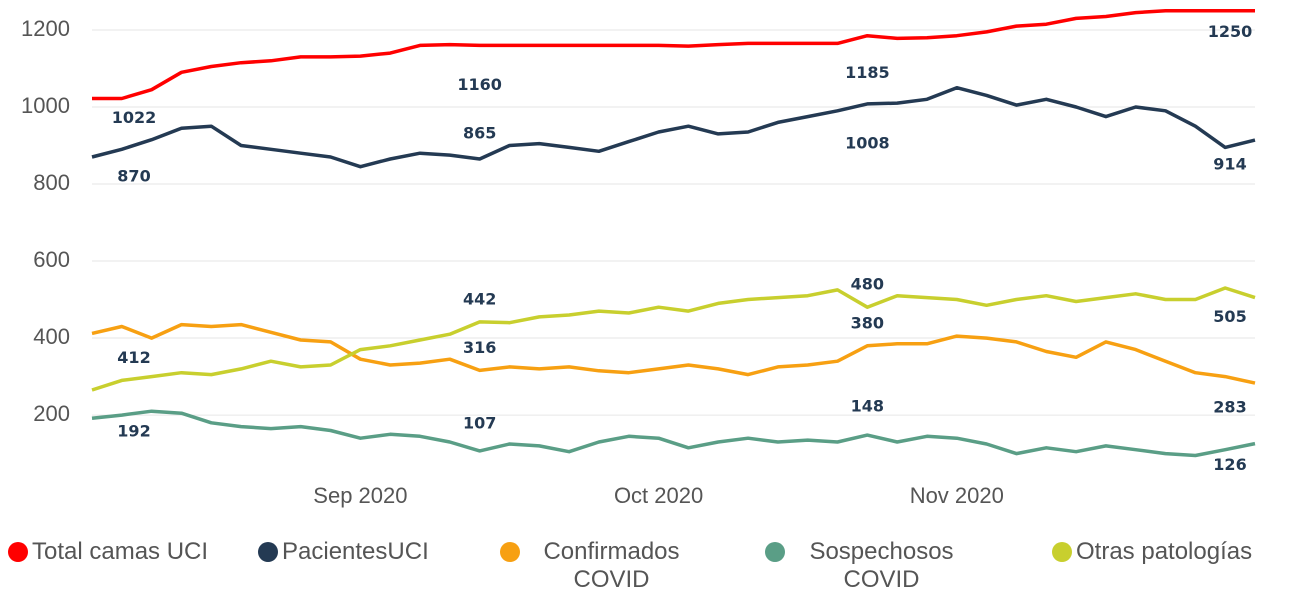  What do you see at coordinates (957, 495) in the screenshot?
I see `x-tick-label: Nov 2020` at bounding box center [957, 495].